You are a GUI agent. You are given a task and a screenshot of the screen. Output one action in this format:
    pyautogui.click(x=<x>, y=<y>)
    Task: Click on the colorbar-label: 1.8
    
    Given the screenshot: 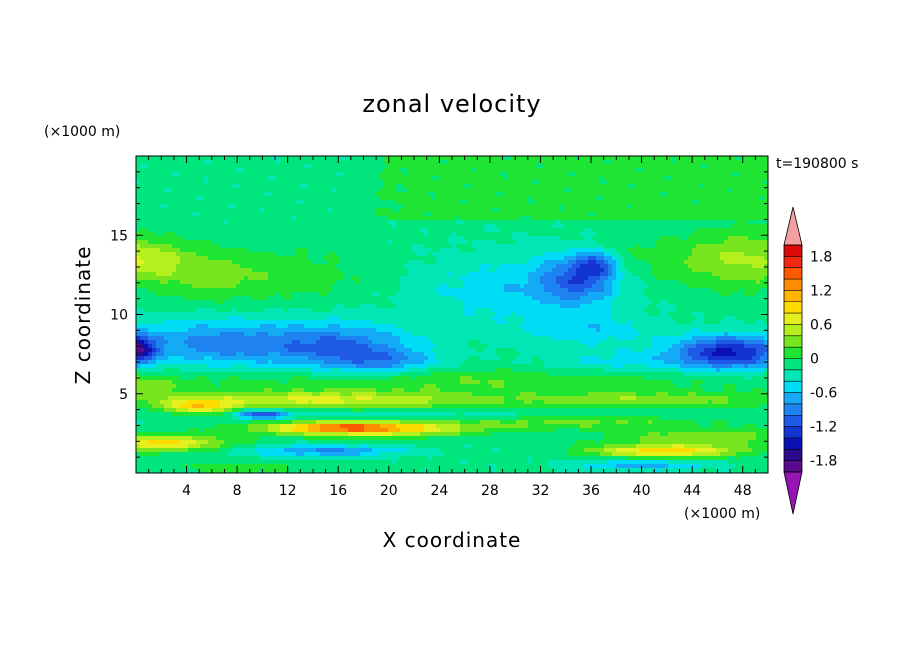 What is the action you would take?
    pyautogui.click(x=821, y=257)
    